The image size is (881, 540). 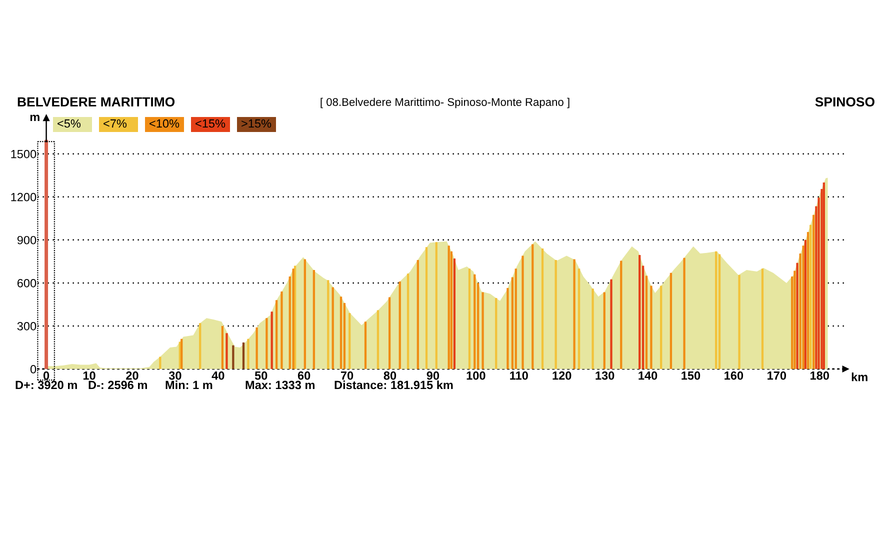 I want to click on x-tick-label: 30, so click(x=175, y=375).